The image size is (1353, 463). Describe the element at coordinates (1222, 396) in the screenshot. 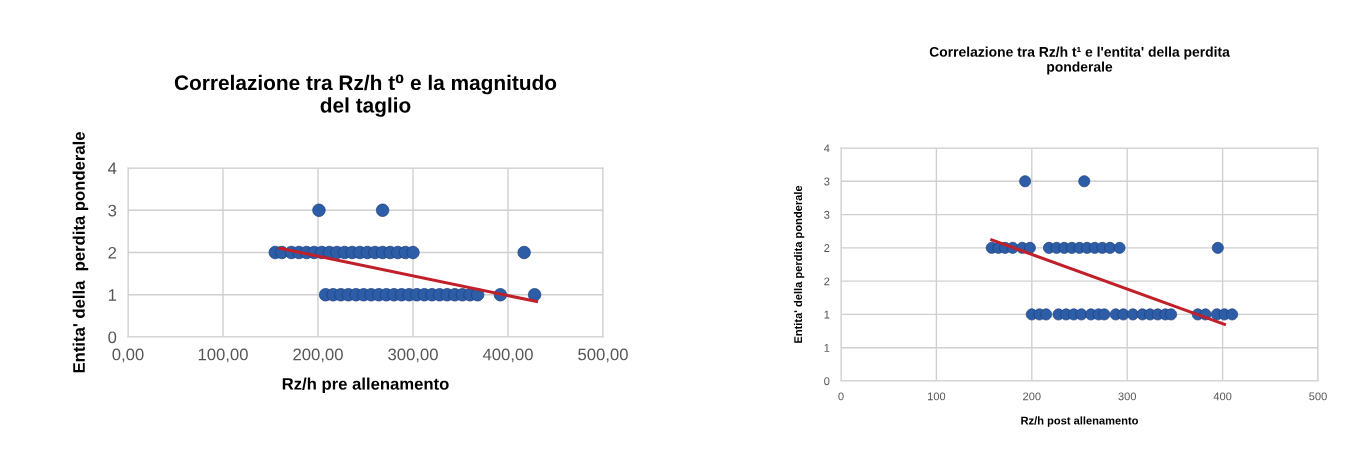

I see `x-tick-label: 400` at that location.